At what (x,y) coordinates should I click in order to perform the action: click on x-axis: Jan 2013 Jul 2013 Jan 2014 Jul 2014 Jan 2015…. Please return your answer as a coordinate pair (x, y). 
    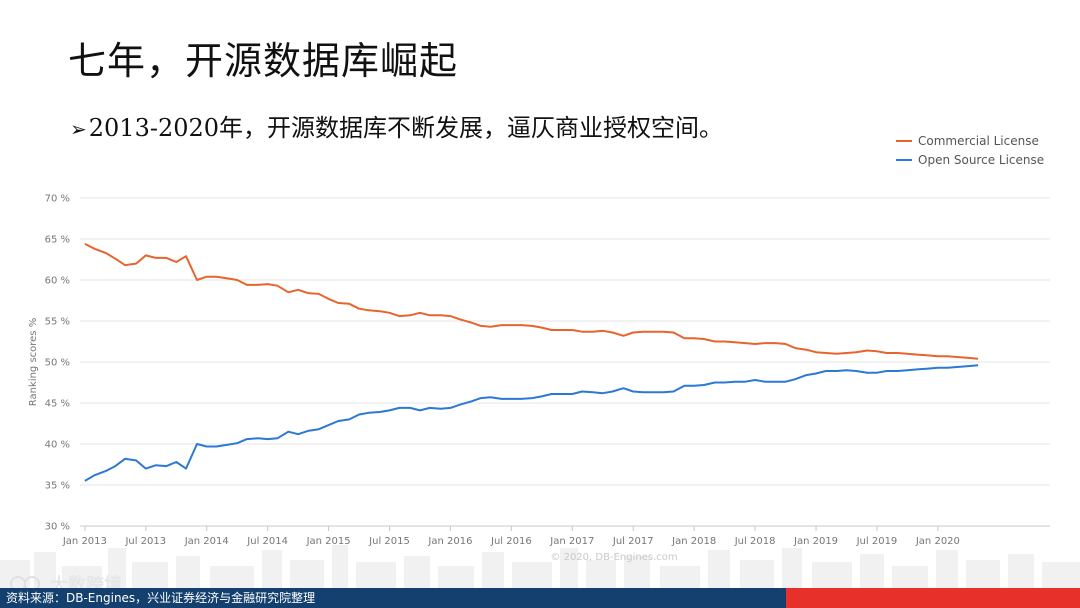
    Looking at the image, I should click on (511, 536).